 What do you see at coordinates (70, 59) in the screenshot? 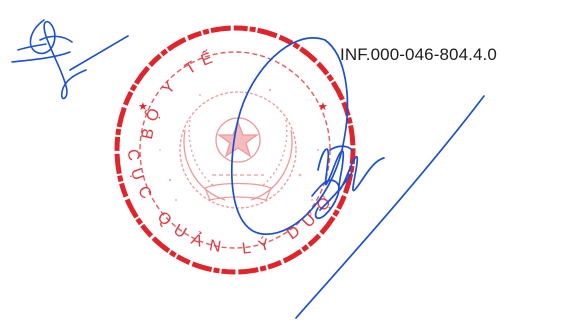
I see `initials-signature` at bounding box center [70, 59].